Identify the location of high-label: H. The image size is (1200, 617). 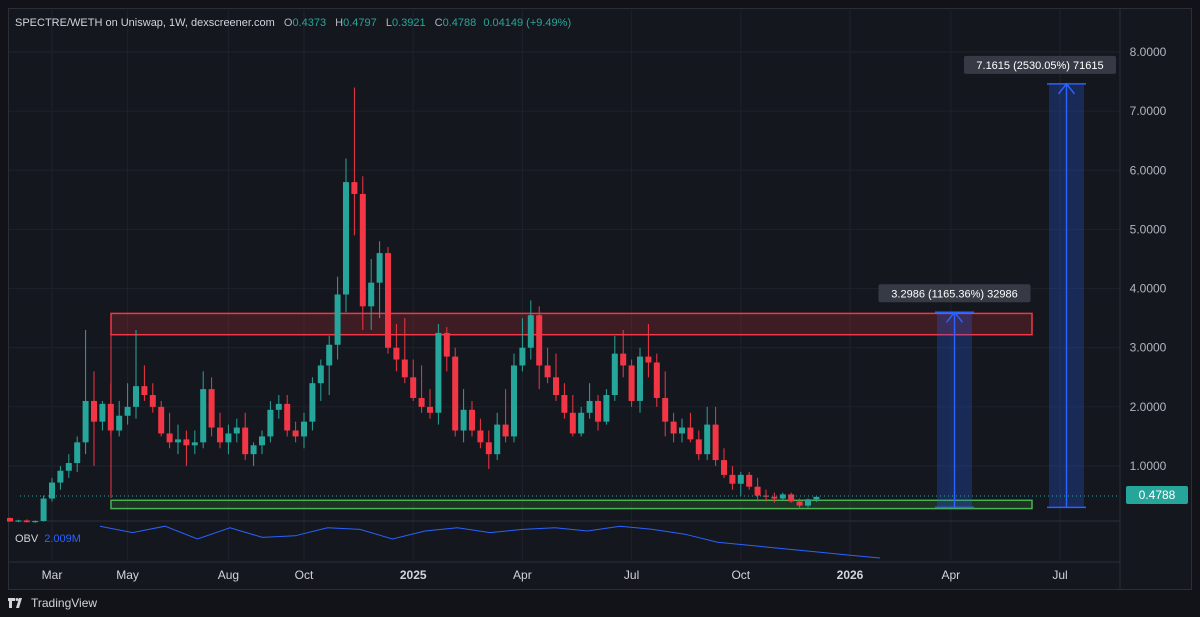
(339, 23).